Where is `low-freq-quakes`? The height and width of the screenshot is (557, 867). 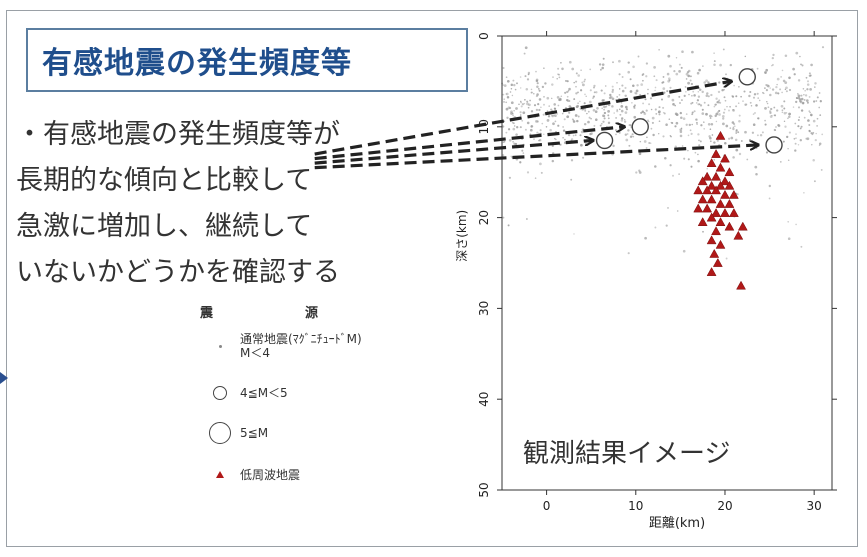
low-freq-quakes is located at coordinates (720, 210).